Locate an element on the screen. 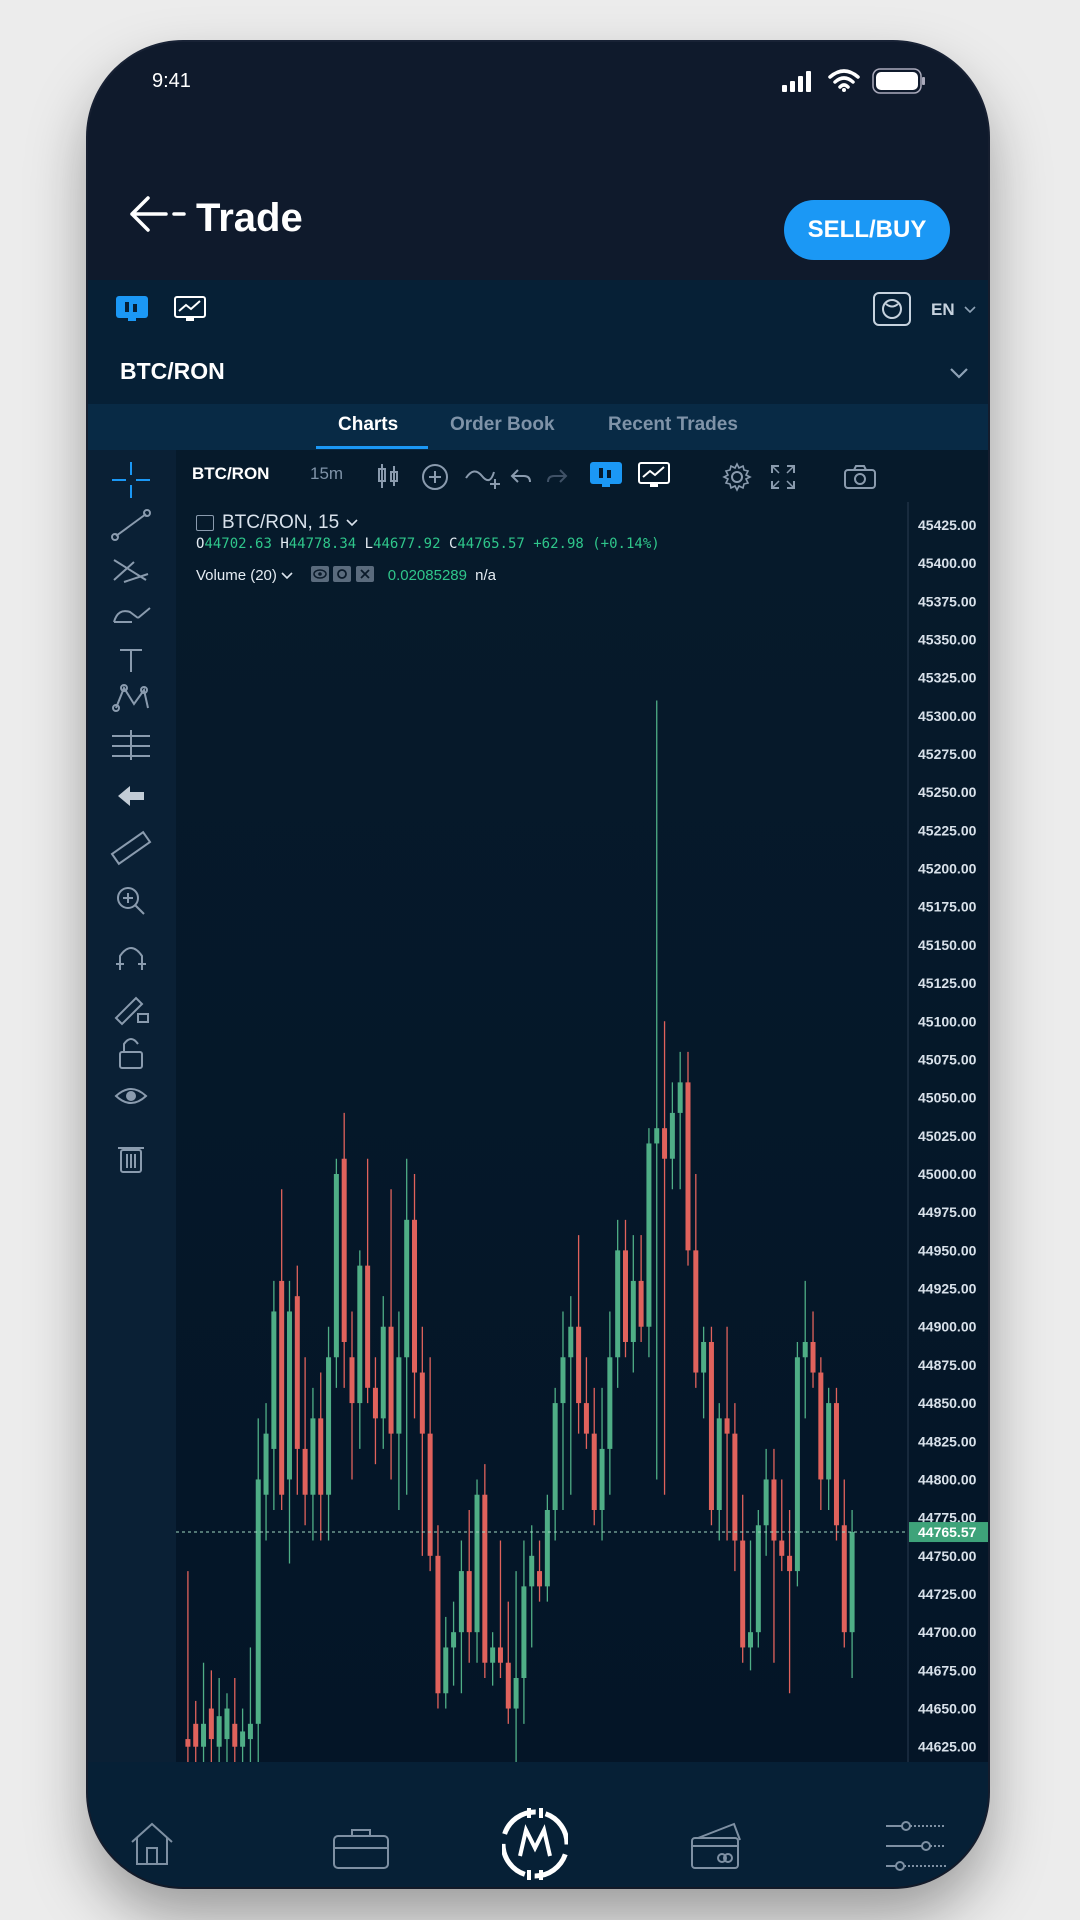  back-tool-icon is located at coordinates (131, 796).